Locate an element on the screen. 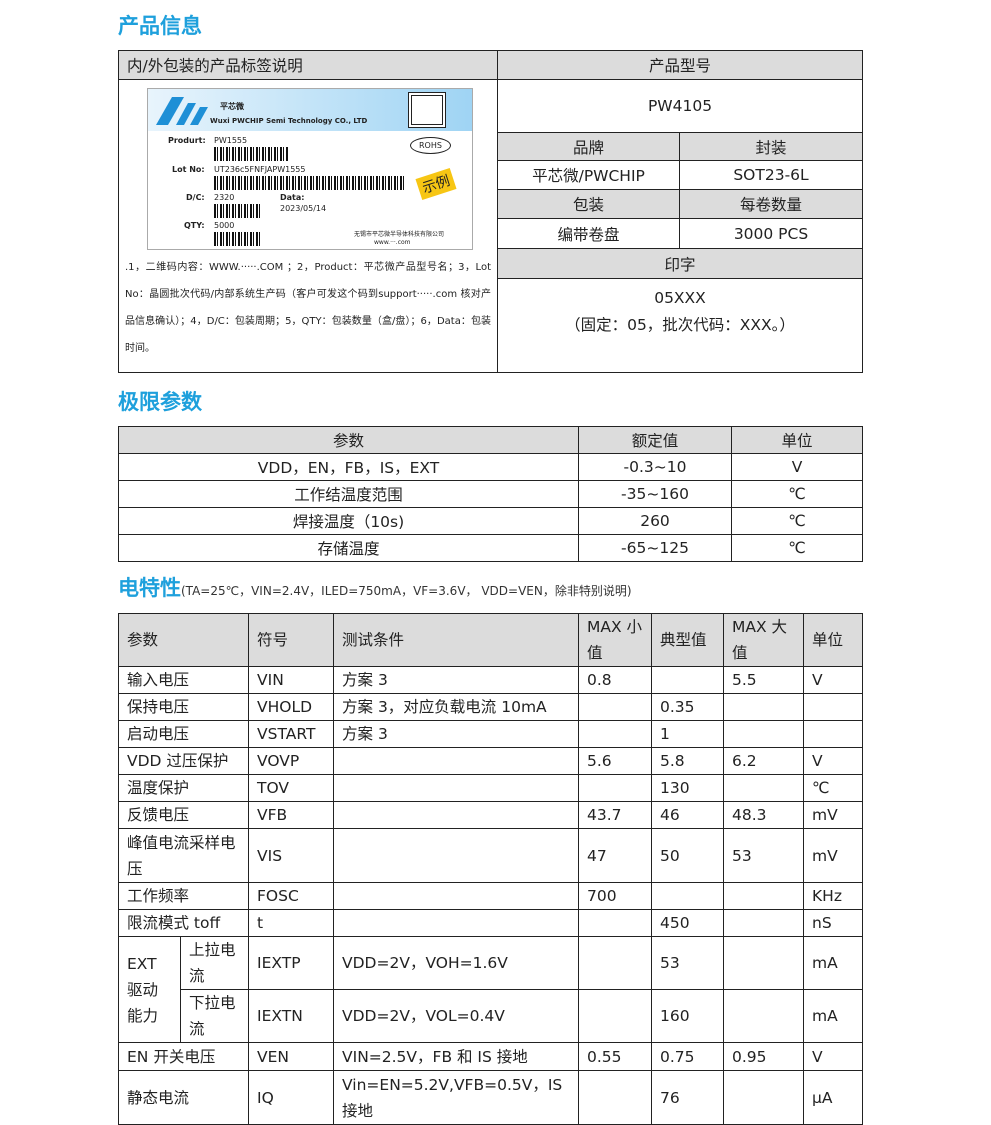 Image resolution: width=991 pixels, height=1125 pixels. table-cell: KHz is located at coordinates (833, 896).